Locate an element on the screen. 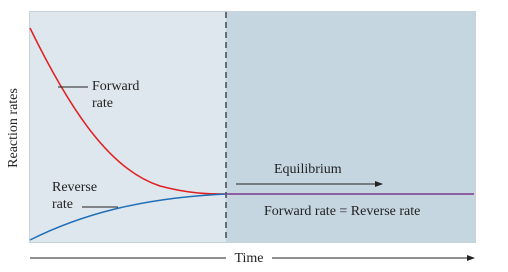 The height and width of the screenshot is (272, 508). reverse-label-line: Reverse is located at coordinates (74, 187).